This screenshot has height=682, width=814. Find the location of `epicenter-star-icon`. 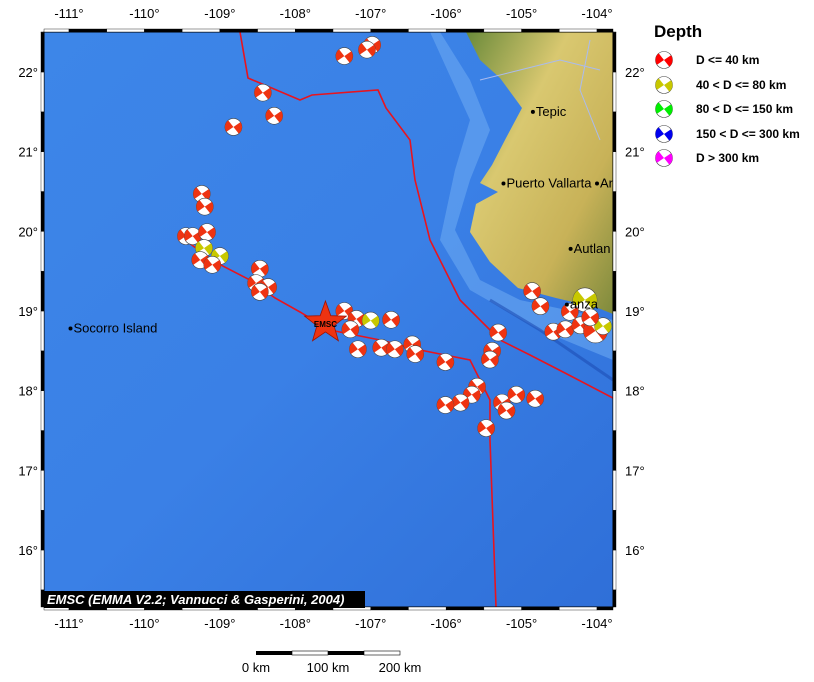

epicenter-star-icon is located at coordinates (325, 320).